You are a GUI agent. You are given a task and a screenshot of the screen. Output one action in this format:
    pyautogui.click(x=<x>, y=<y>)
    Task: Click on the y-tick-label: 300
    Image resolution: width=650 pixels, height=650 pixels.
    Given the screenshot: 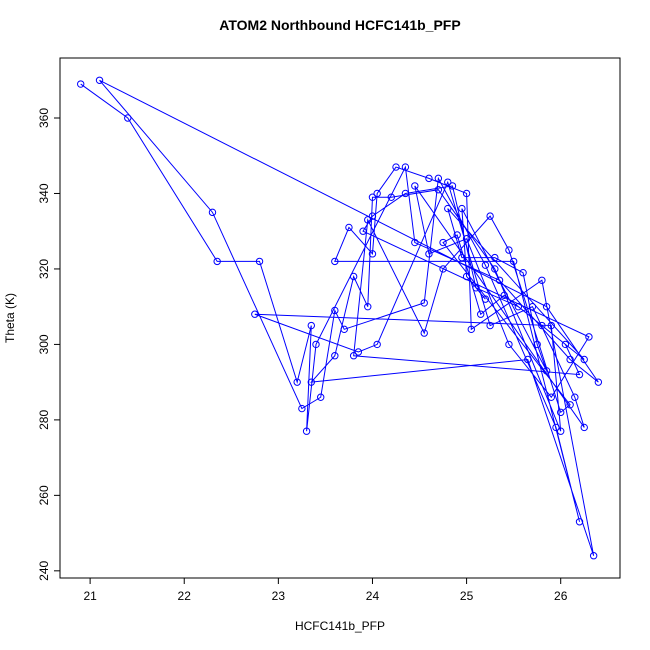 What is the action you would take?
    pyautogui.click(x=44, y=344)
    